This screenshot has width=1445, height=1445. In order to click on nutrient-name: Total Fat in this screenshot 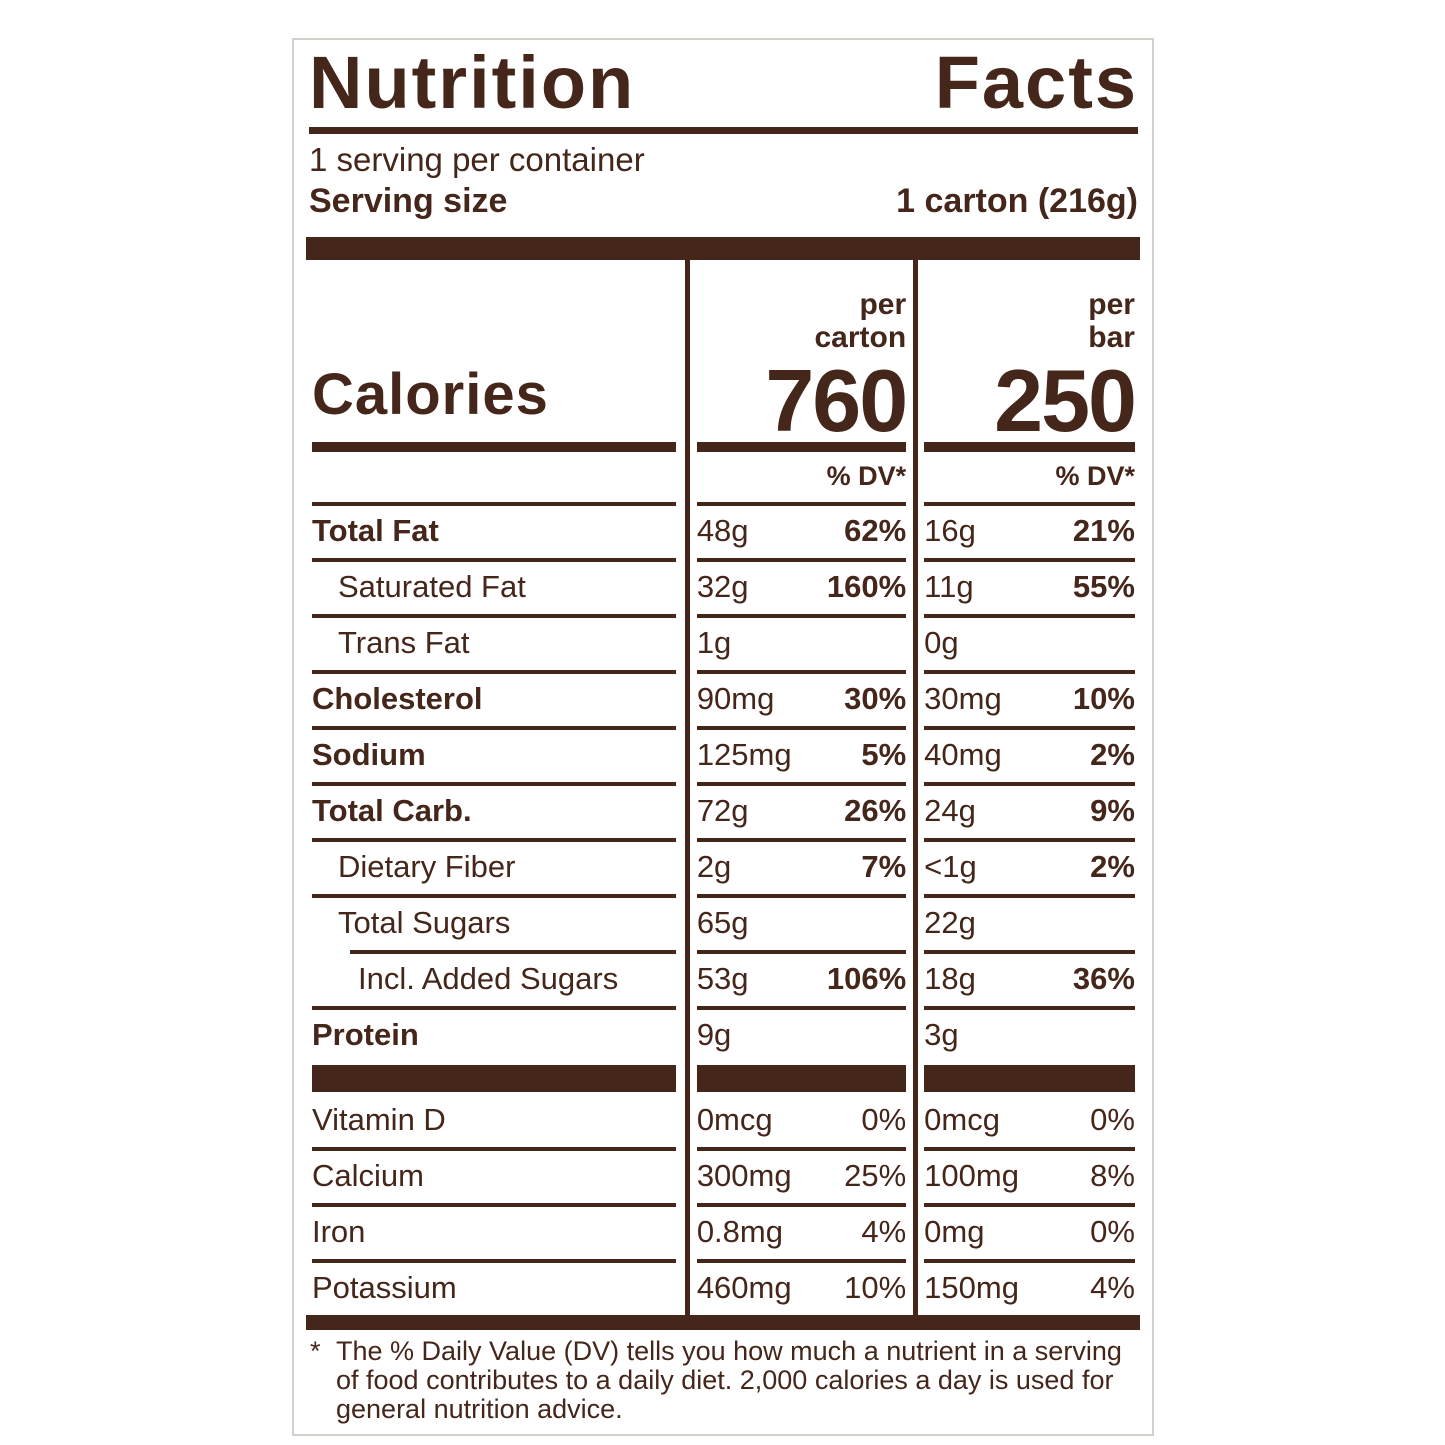, I will do `click(375, 531)`.